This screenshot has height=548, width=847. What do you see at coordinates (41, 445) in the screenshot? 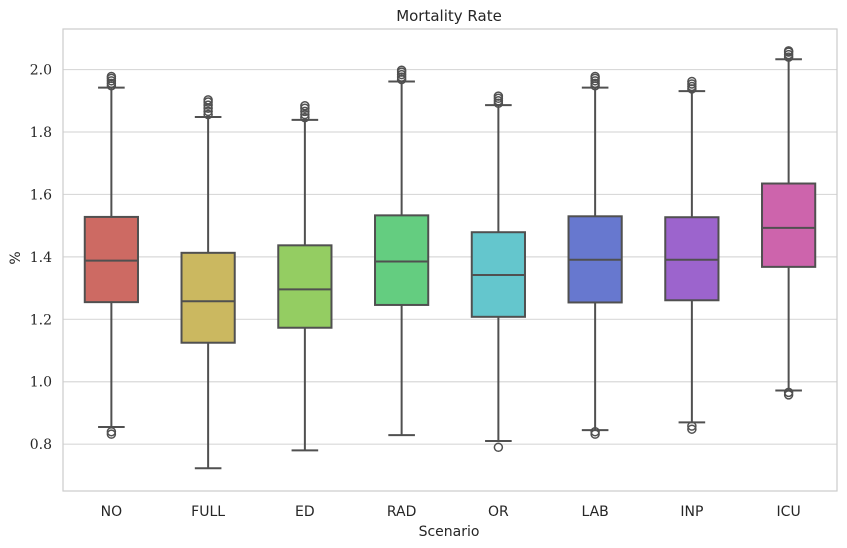
I see `y-tick-label-0: 0.8` at bounding box center [41, 445].